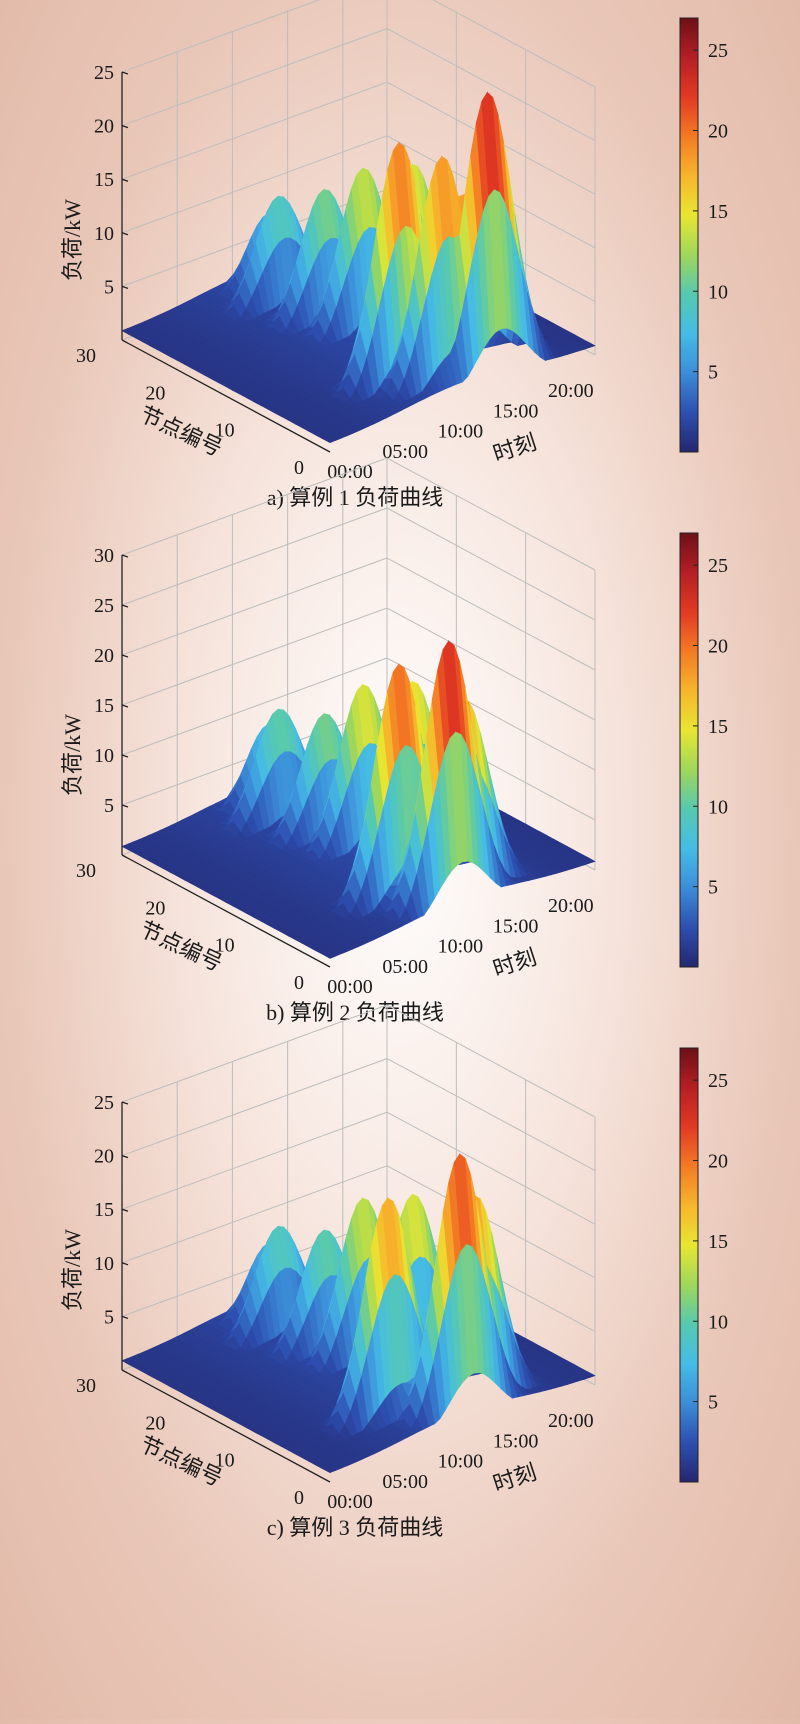 The image size is (800, 1724). I want to click on z-tick-label: 15, so click(104, 180).